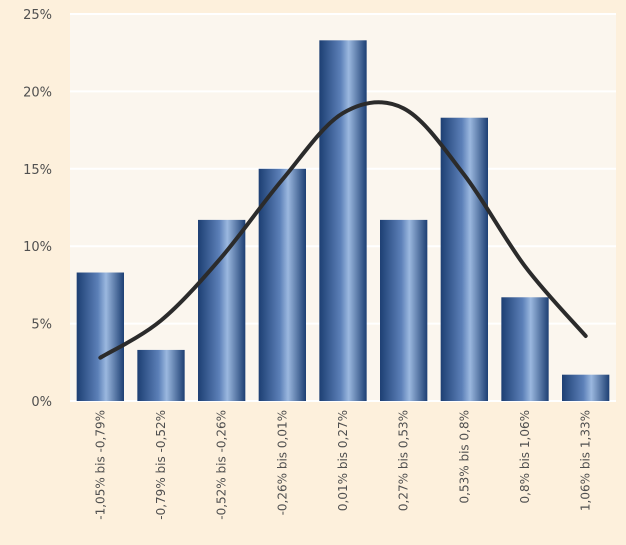  I want to click on x-tick-label: 0,01% bis 0,27%, so click(343, 460).